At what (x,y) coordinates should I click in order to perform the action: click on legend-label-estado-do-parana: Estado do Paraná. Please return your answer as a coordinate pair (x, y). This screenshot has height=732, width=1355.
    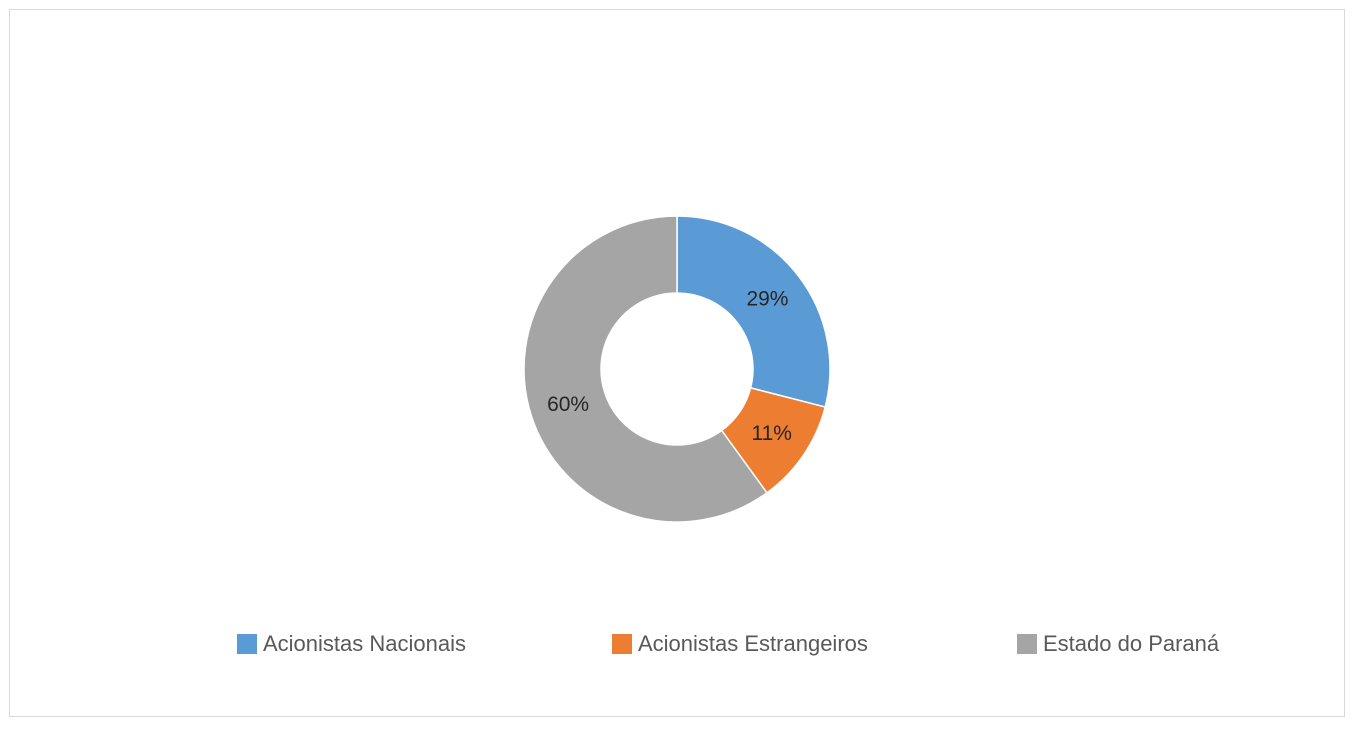
    Looking at the image, I should click on (1131, 643).